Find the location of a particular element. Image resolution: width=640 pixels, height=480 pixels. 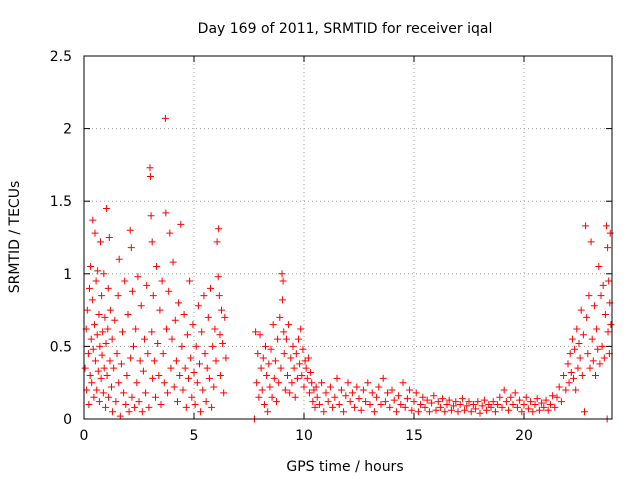

y-tick-label: 1.5 is located at coordinates (61, 202).